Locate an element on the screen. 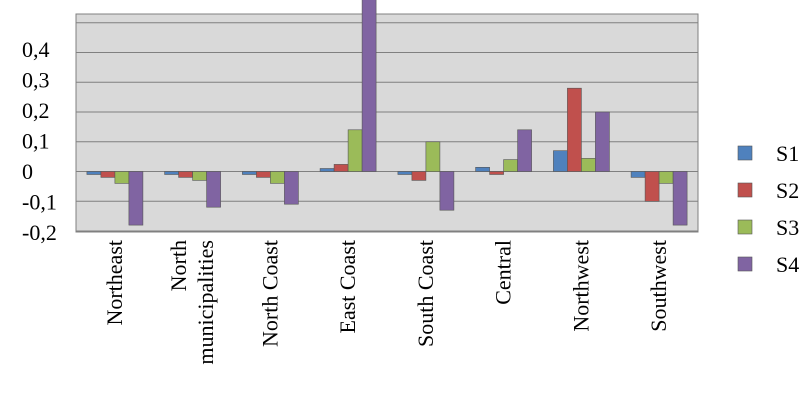 This screenshot has width=808, height=399. legend-label-s4: S4 is located at coordinates (787, 264).